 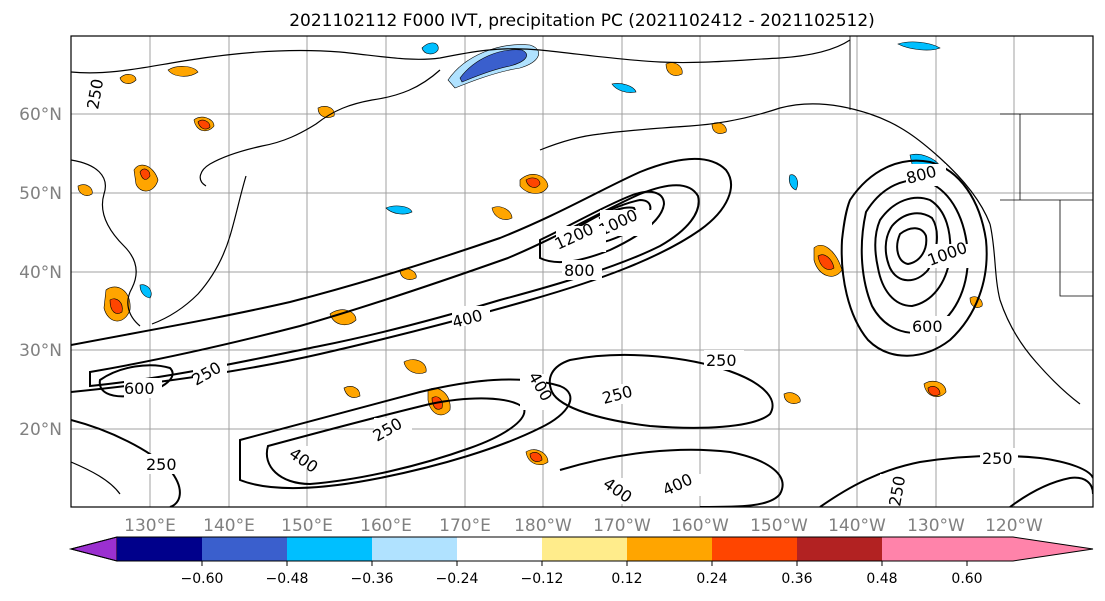 What do you see at coordinates (700, 526) in the screenshot?
I see `lon-label: 160°W` at bounding box center [700, 526].